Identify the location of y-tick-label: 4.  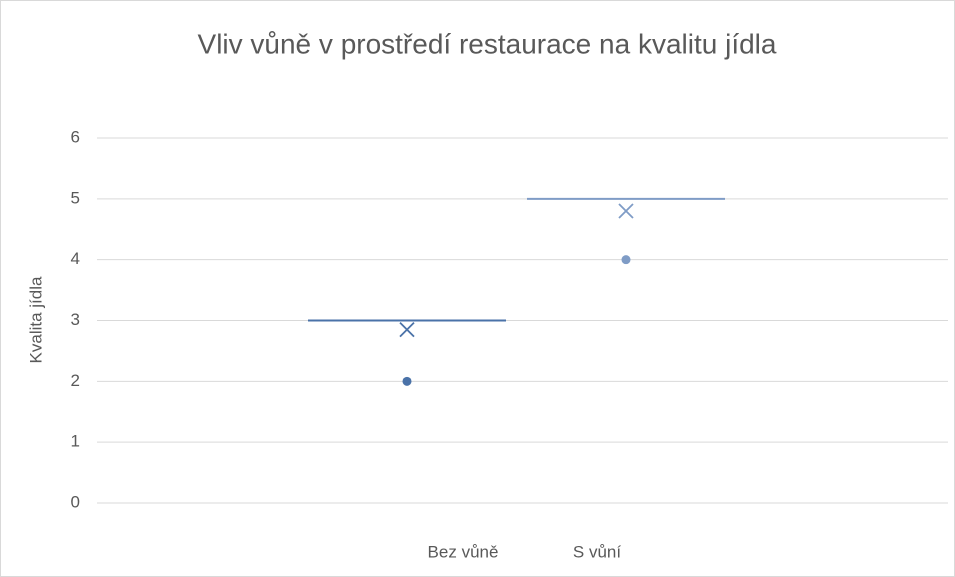
(75, 258).